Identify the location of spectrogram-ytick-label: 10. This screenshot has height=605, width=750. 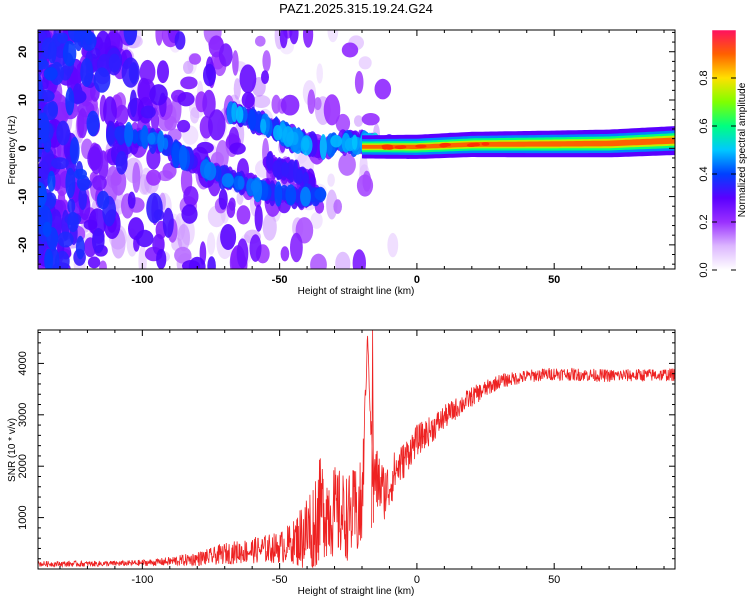
(23, 100).